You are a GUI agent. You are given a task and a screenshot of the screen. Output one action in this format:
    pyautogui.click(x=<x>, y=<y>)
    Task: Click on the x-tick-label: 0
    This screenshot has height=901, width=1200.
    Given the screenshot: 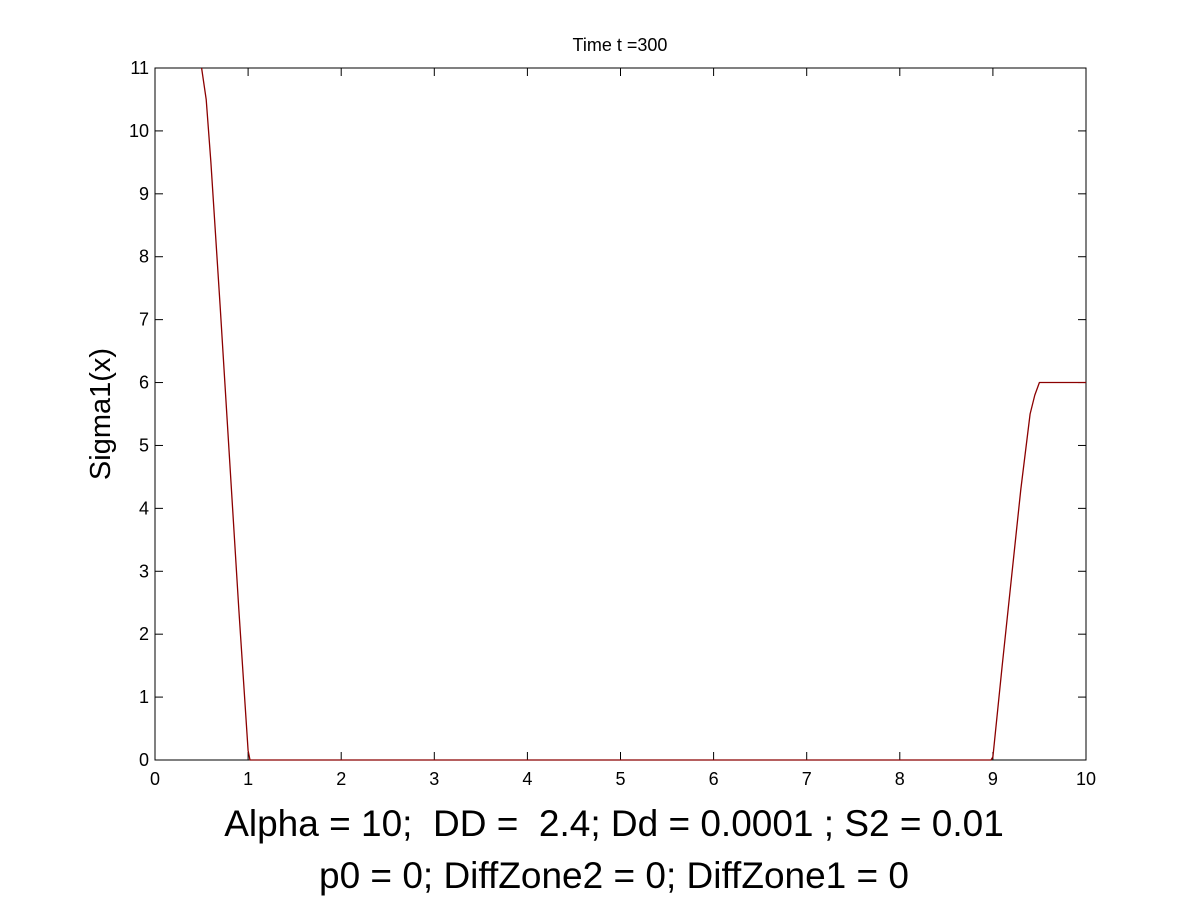 What is the action you would take?
    pyautogui.click(x=155, y=779)
    